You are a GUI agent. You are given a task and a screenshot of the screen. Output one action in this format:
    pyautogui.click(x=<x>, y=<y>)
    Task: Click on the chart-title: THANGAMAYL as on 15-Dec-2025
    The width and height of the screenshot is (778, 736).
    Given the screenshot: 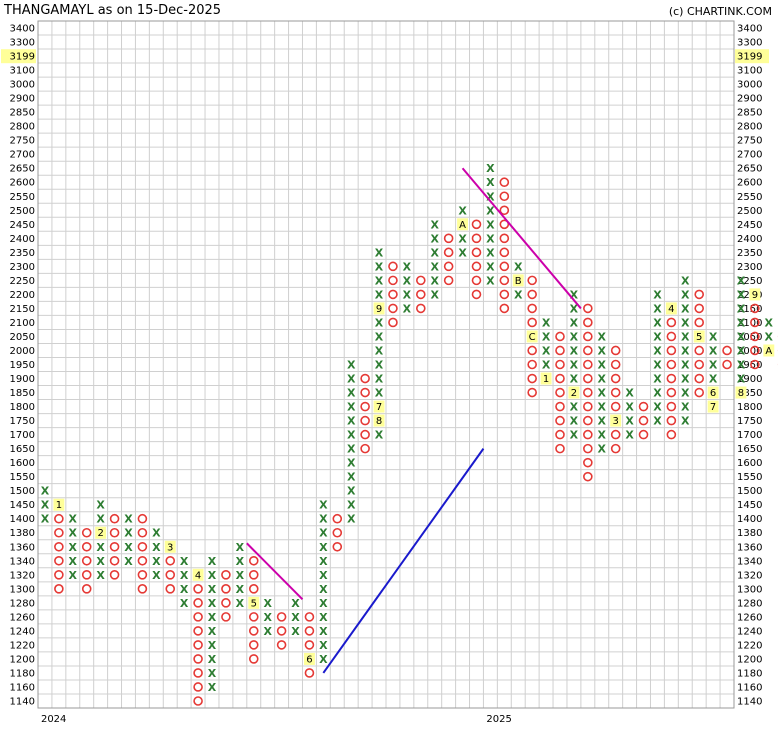 What is the action you would take?
    pyautogui.click(x=113, y=10)
    